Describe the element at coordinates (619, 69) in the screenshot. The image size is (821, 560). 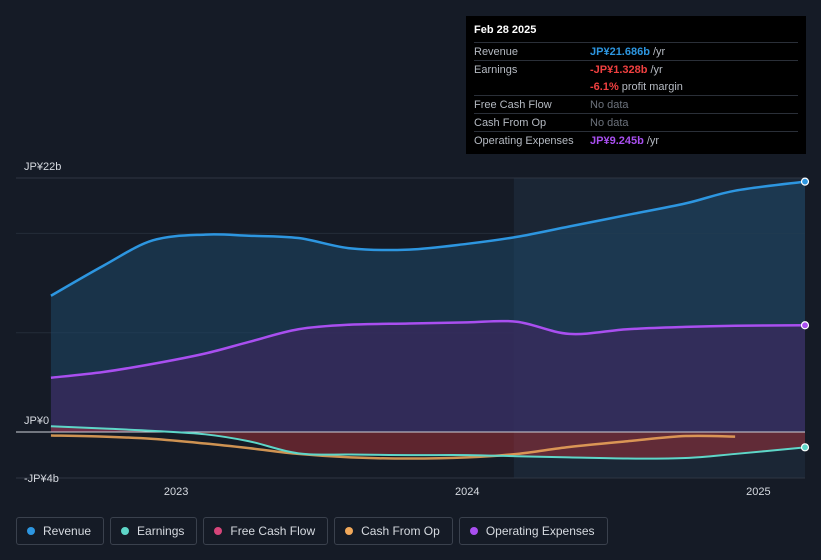
I see `tooltip-value: -JP¥1.328b` at that location.